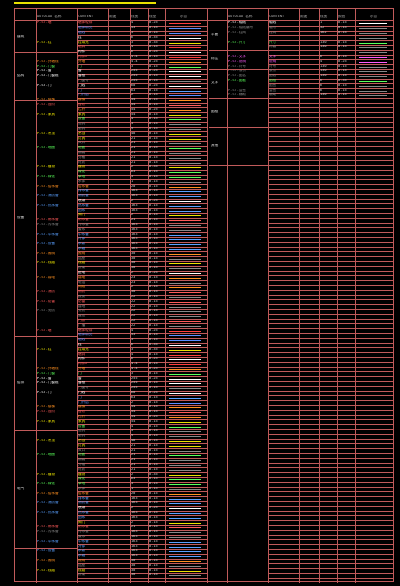 Image resolution: width=400 pixels, height=586 pixels. What do you see at coordinates (277, 16) in the screenshot?
I see `right-header-1: CONTENT` at bounding box center [277, 16].